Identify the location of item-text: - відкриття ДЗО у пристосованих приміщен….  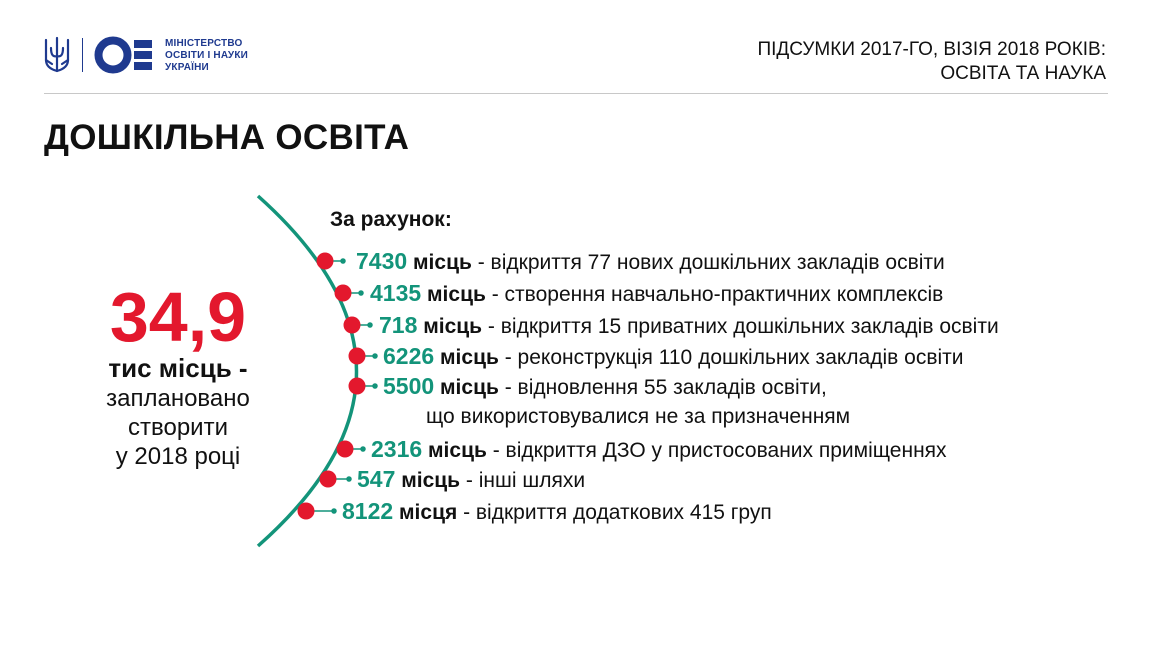
(716, 450).